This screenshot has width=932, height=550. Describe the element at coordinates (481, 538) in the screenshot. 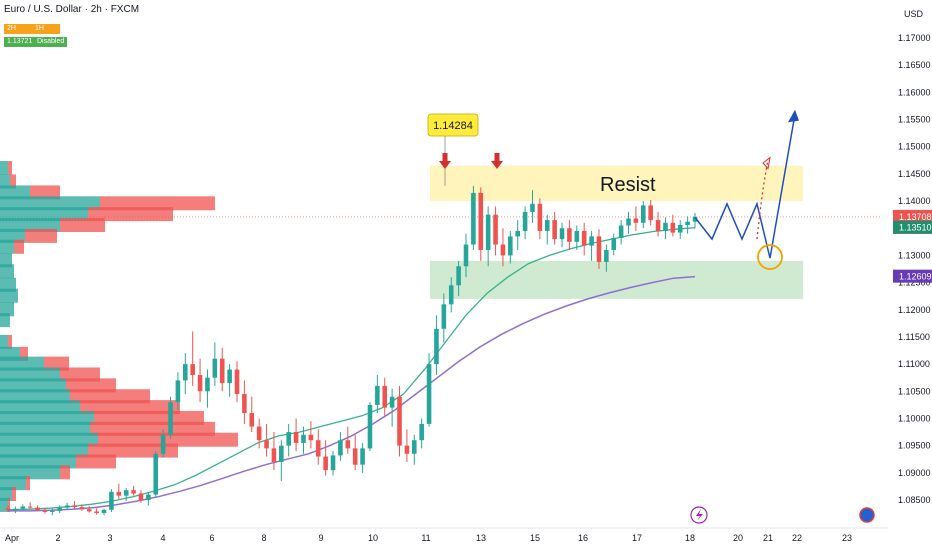

I see `date-tick-9: 13` at that location.